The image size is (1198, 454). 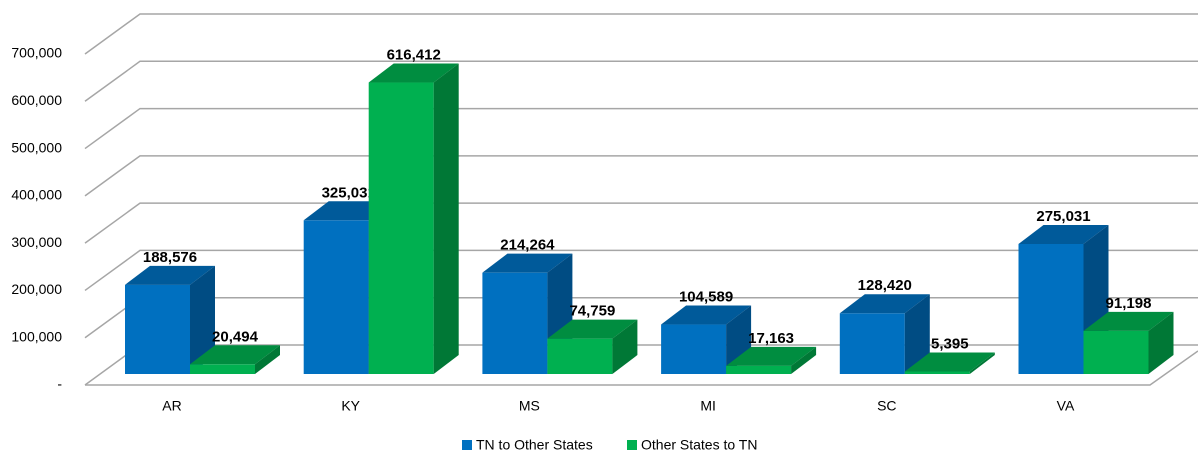 I want to click on y-tick-label: 500,000, so click(x=36, y=147).